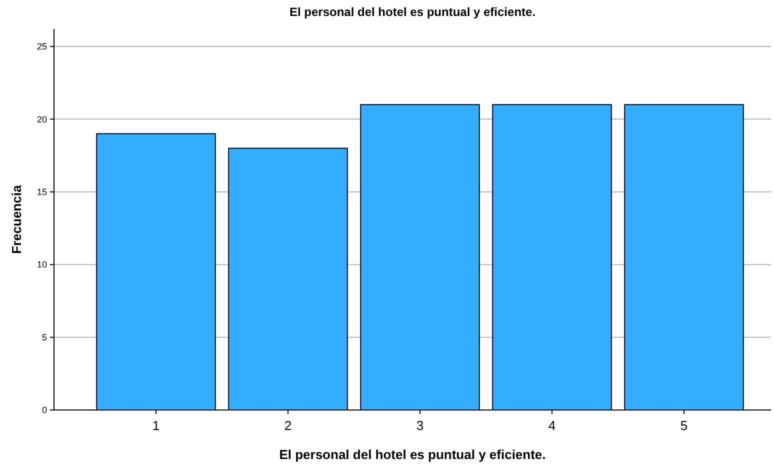  What do you see at coordinates (41, 265) in the screenshot?
I see `y-tick-label: 10` at bounding box center [41, 265].